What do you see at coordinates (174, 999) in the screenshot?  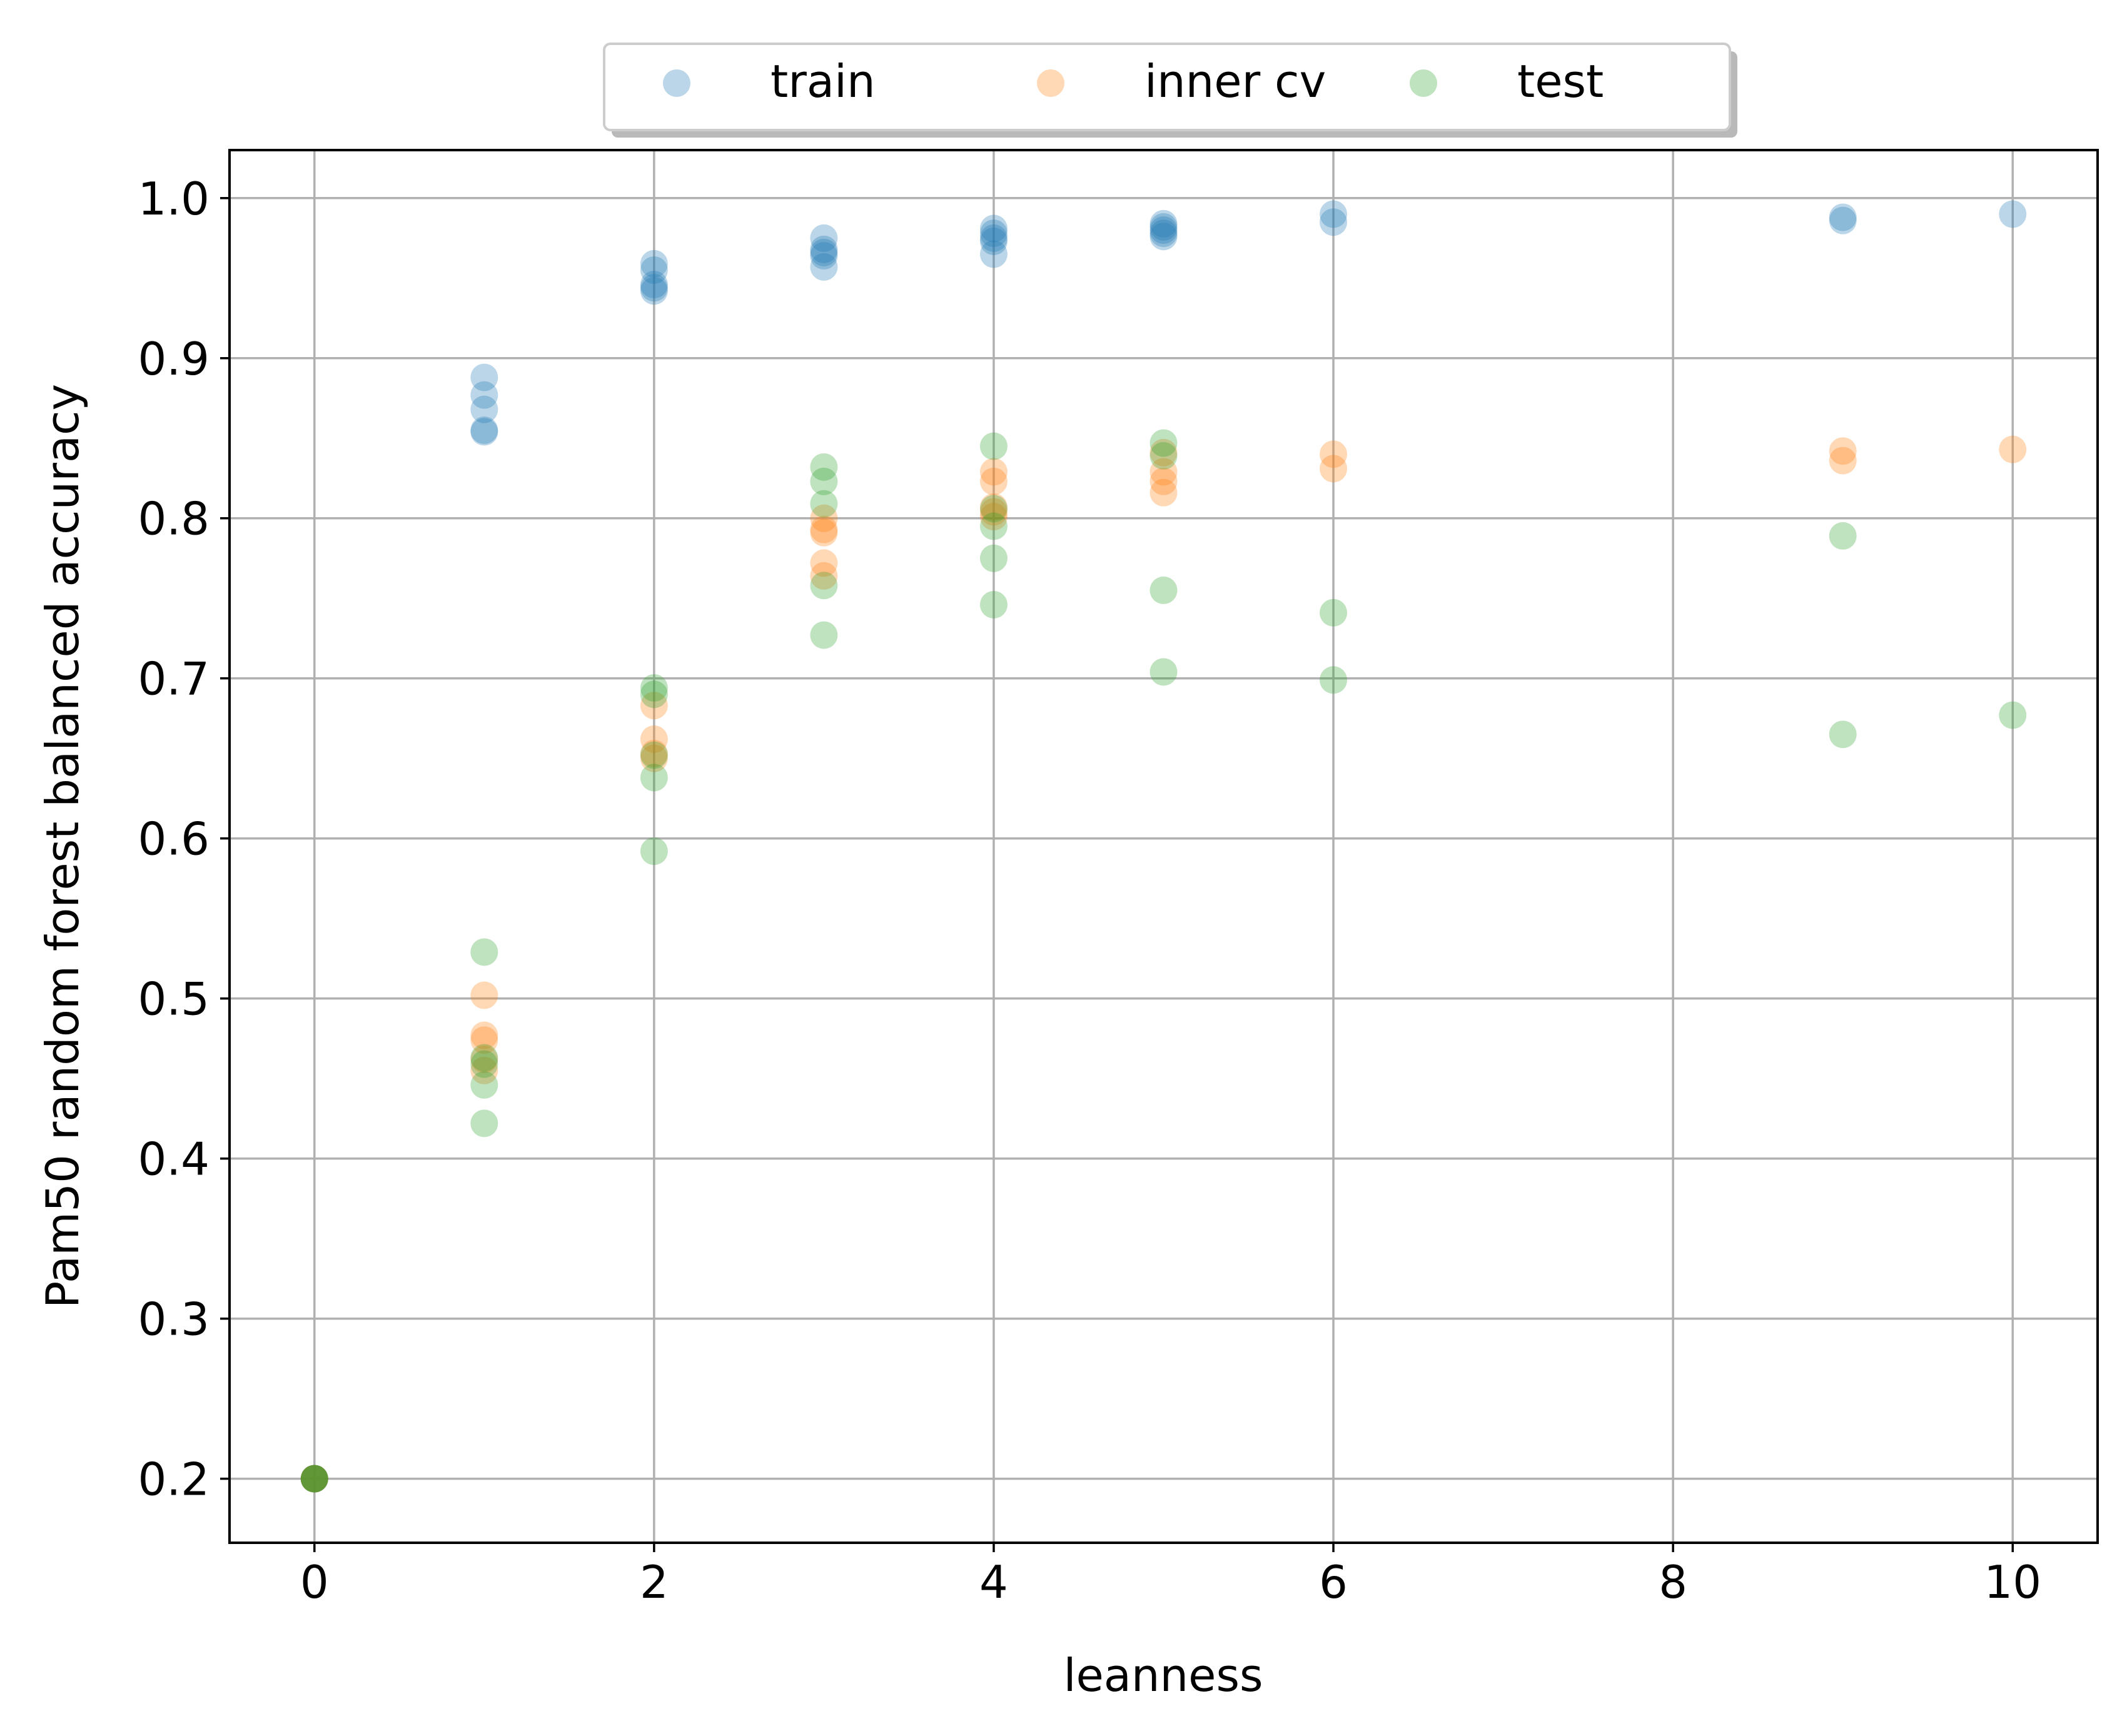 I see `y-tick-label: 0.5` at bounding box center [174, 999].